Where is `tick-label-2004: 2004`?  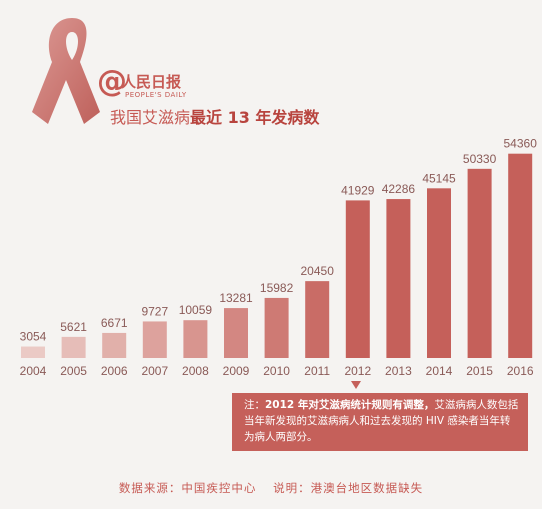 tick-label-2004: 2004 is located at coordinates (33, 371).